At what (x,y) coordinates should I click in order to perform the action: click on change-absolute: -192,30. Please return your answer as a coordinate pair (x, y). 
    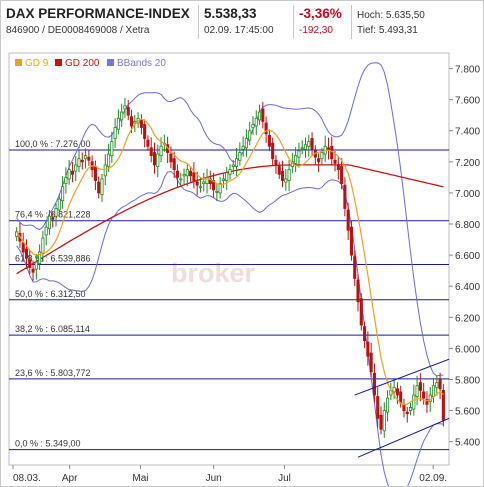
    Looking at the image, I should click on (316, 30).